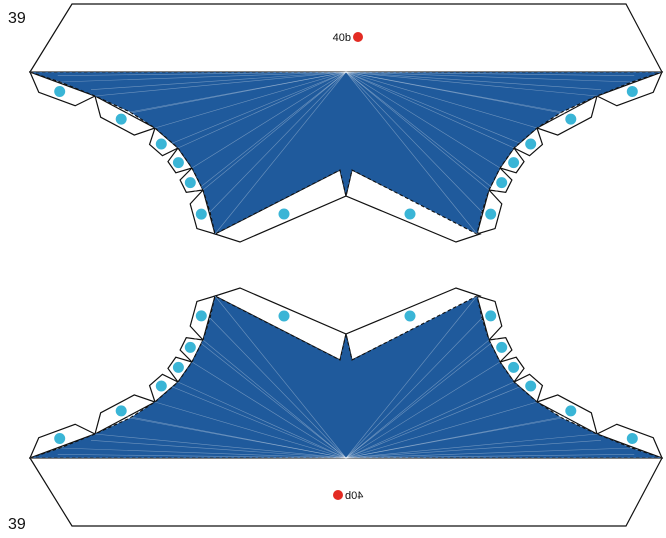  Describe the element at coordinates (342, 38) in the screenshot. I see `part-label-top: 40b` at that location.